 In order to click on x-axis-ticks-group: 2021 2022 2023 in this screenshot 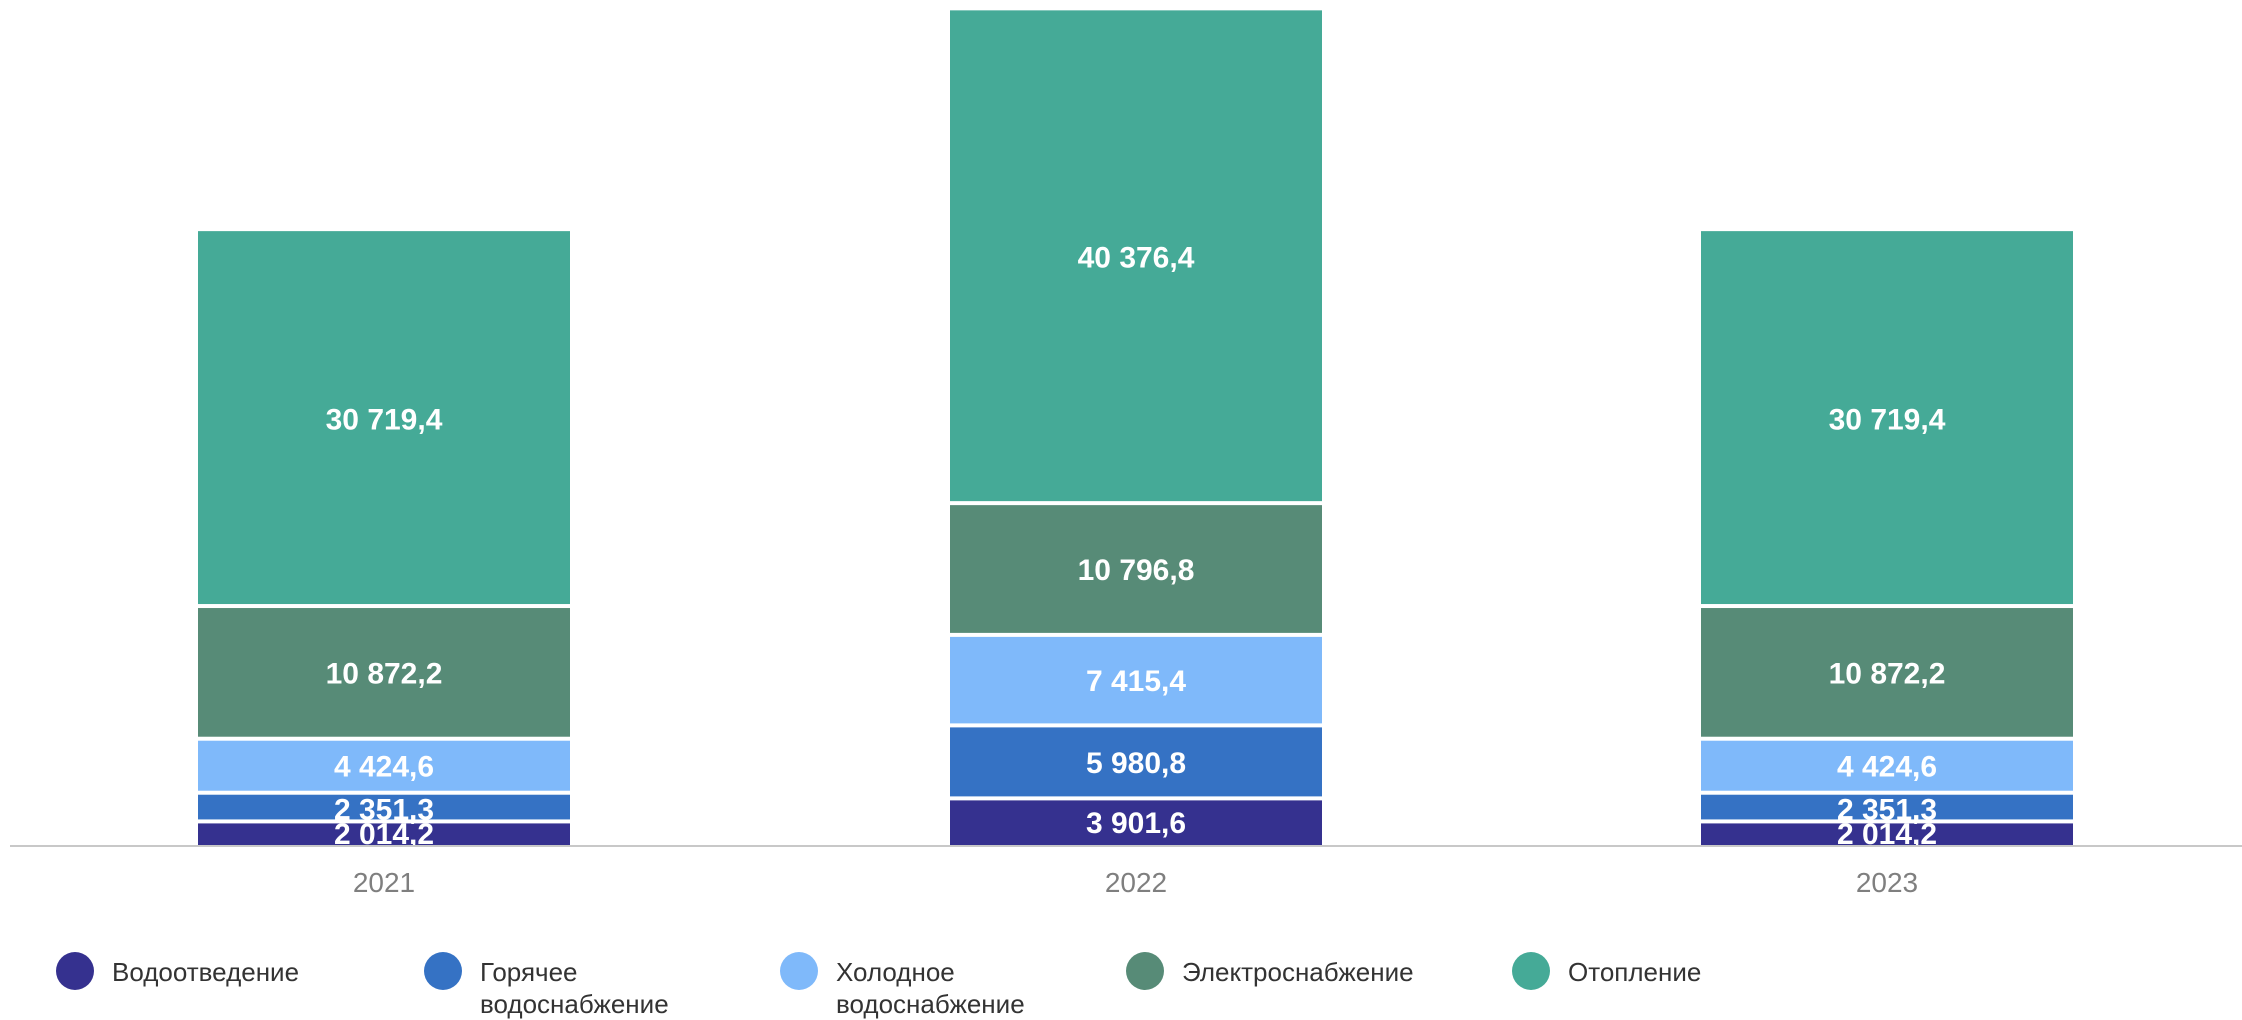, I will do `click(1135, 882)`.